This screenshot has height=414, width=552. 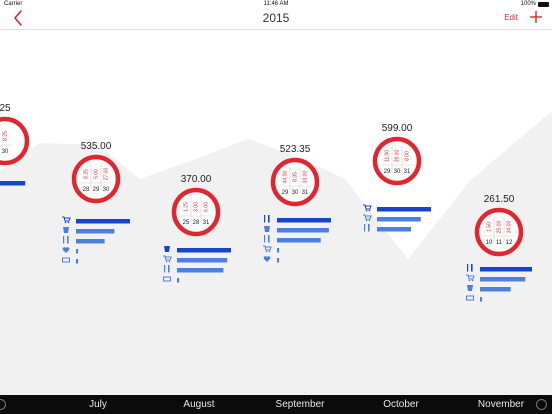 I want to click on daily-amount: 25.00, so click(x=499, y=227).